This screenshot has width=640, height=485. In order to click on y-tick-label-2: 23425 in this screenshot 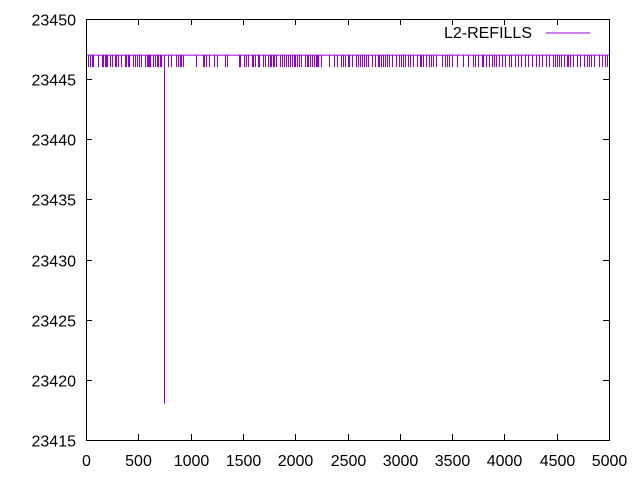, I will do `click(54, 322)`.